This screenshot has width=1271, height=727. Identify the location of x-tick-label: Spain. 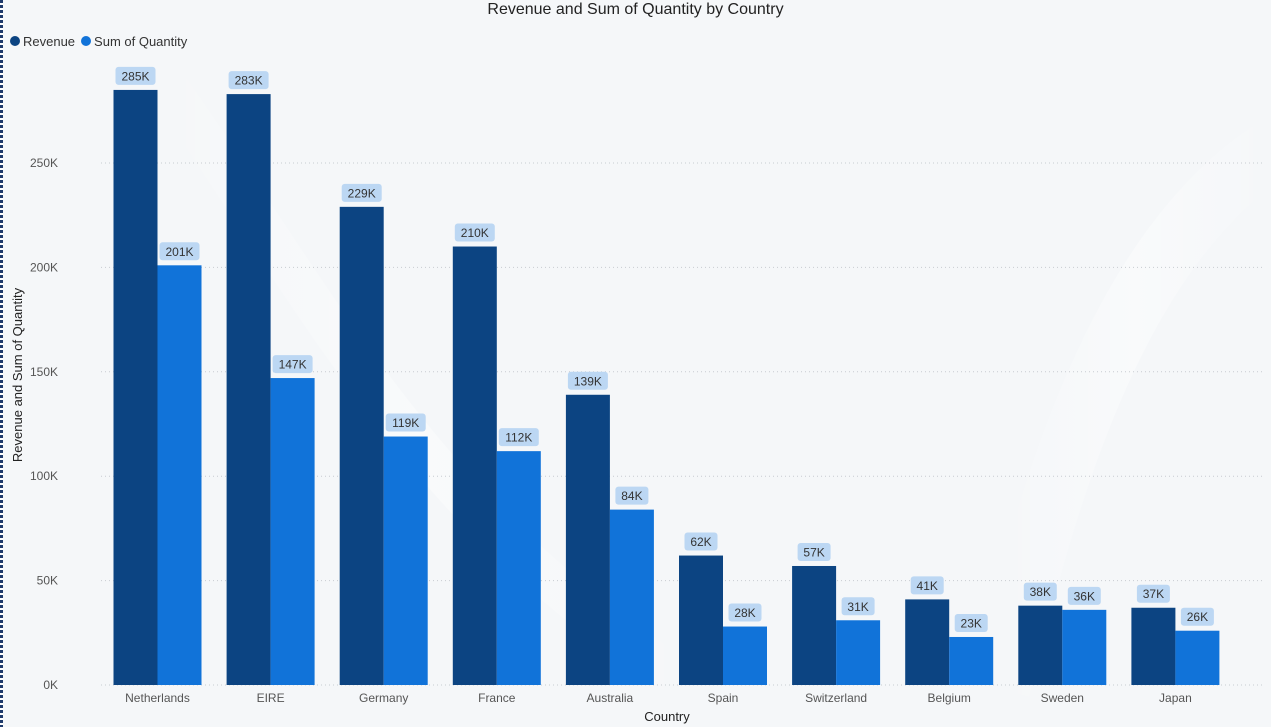
(723, 698).